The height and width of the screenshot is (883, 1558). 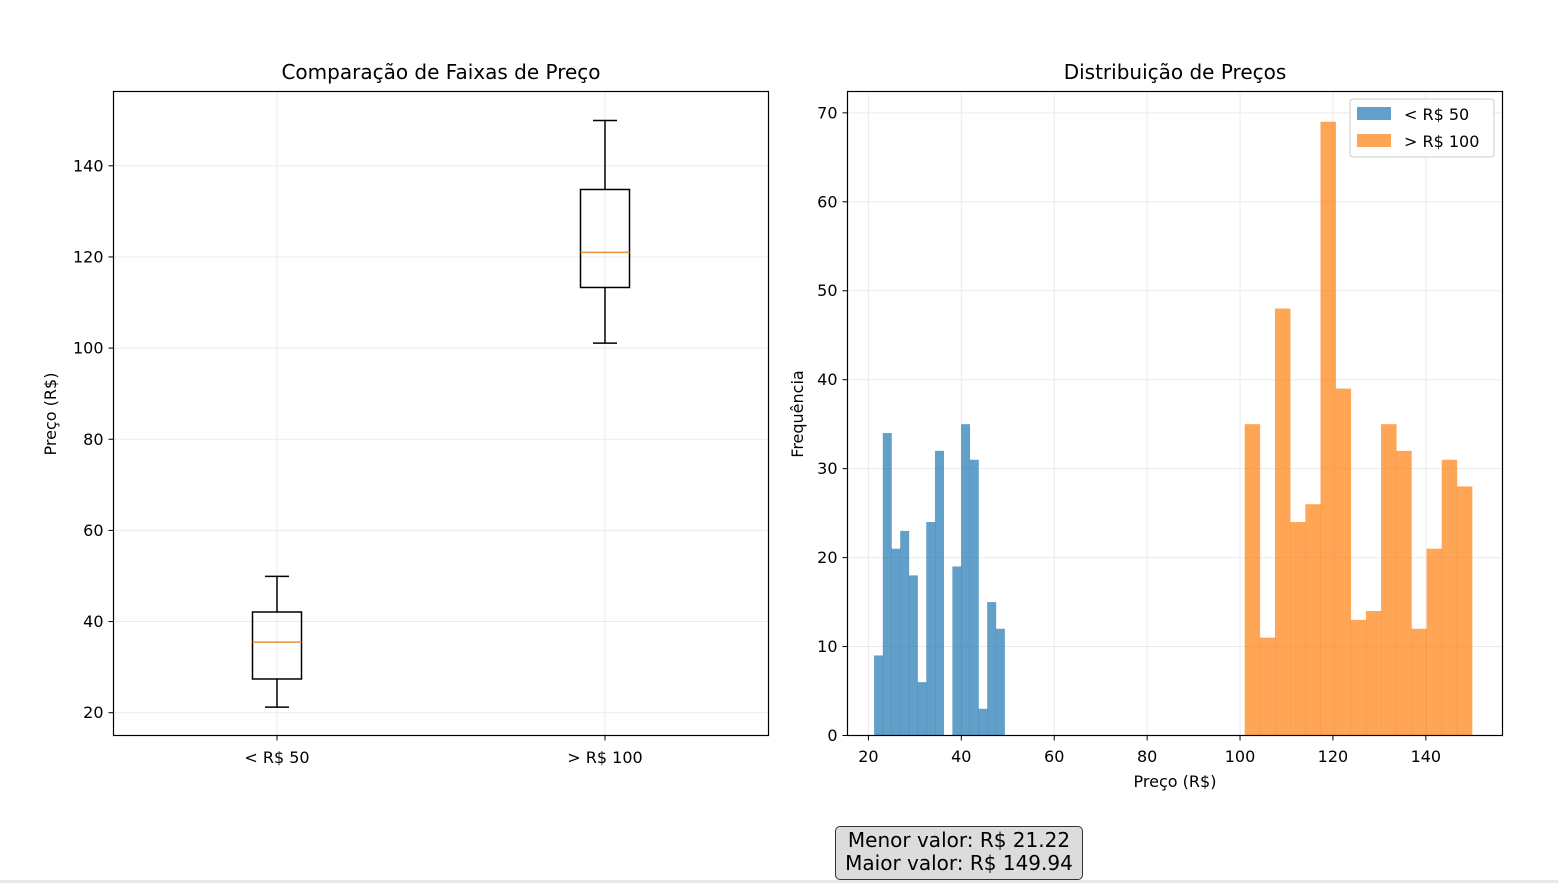 What do you see at coordinates (1422, 128) in the screenshot?
I see `histogram-legend: < R$ 50 > R$ 100` at bounding box center [1422, 128].